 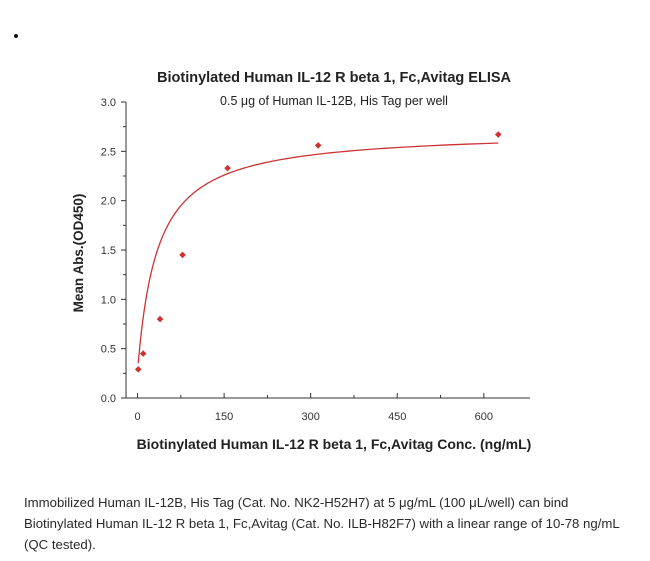 I want to click on y-tick-label: 2.0, so click(x=108, y=202).